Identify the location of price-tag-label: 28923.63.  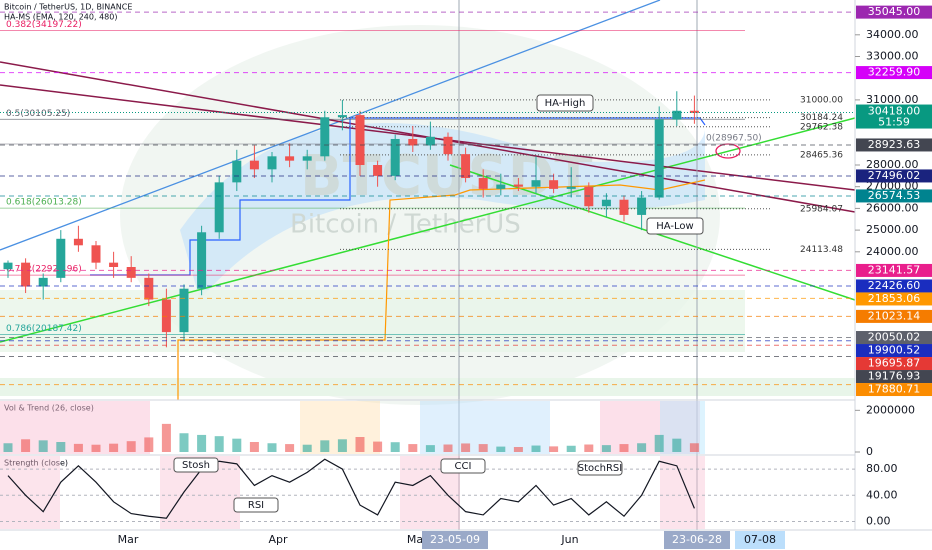
(894, 144).